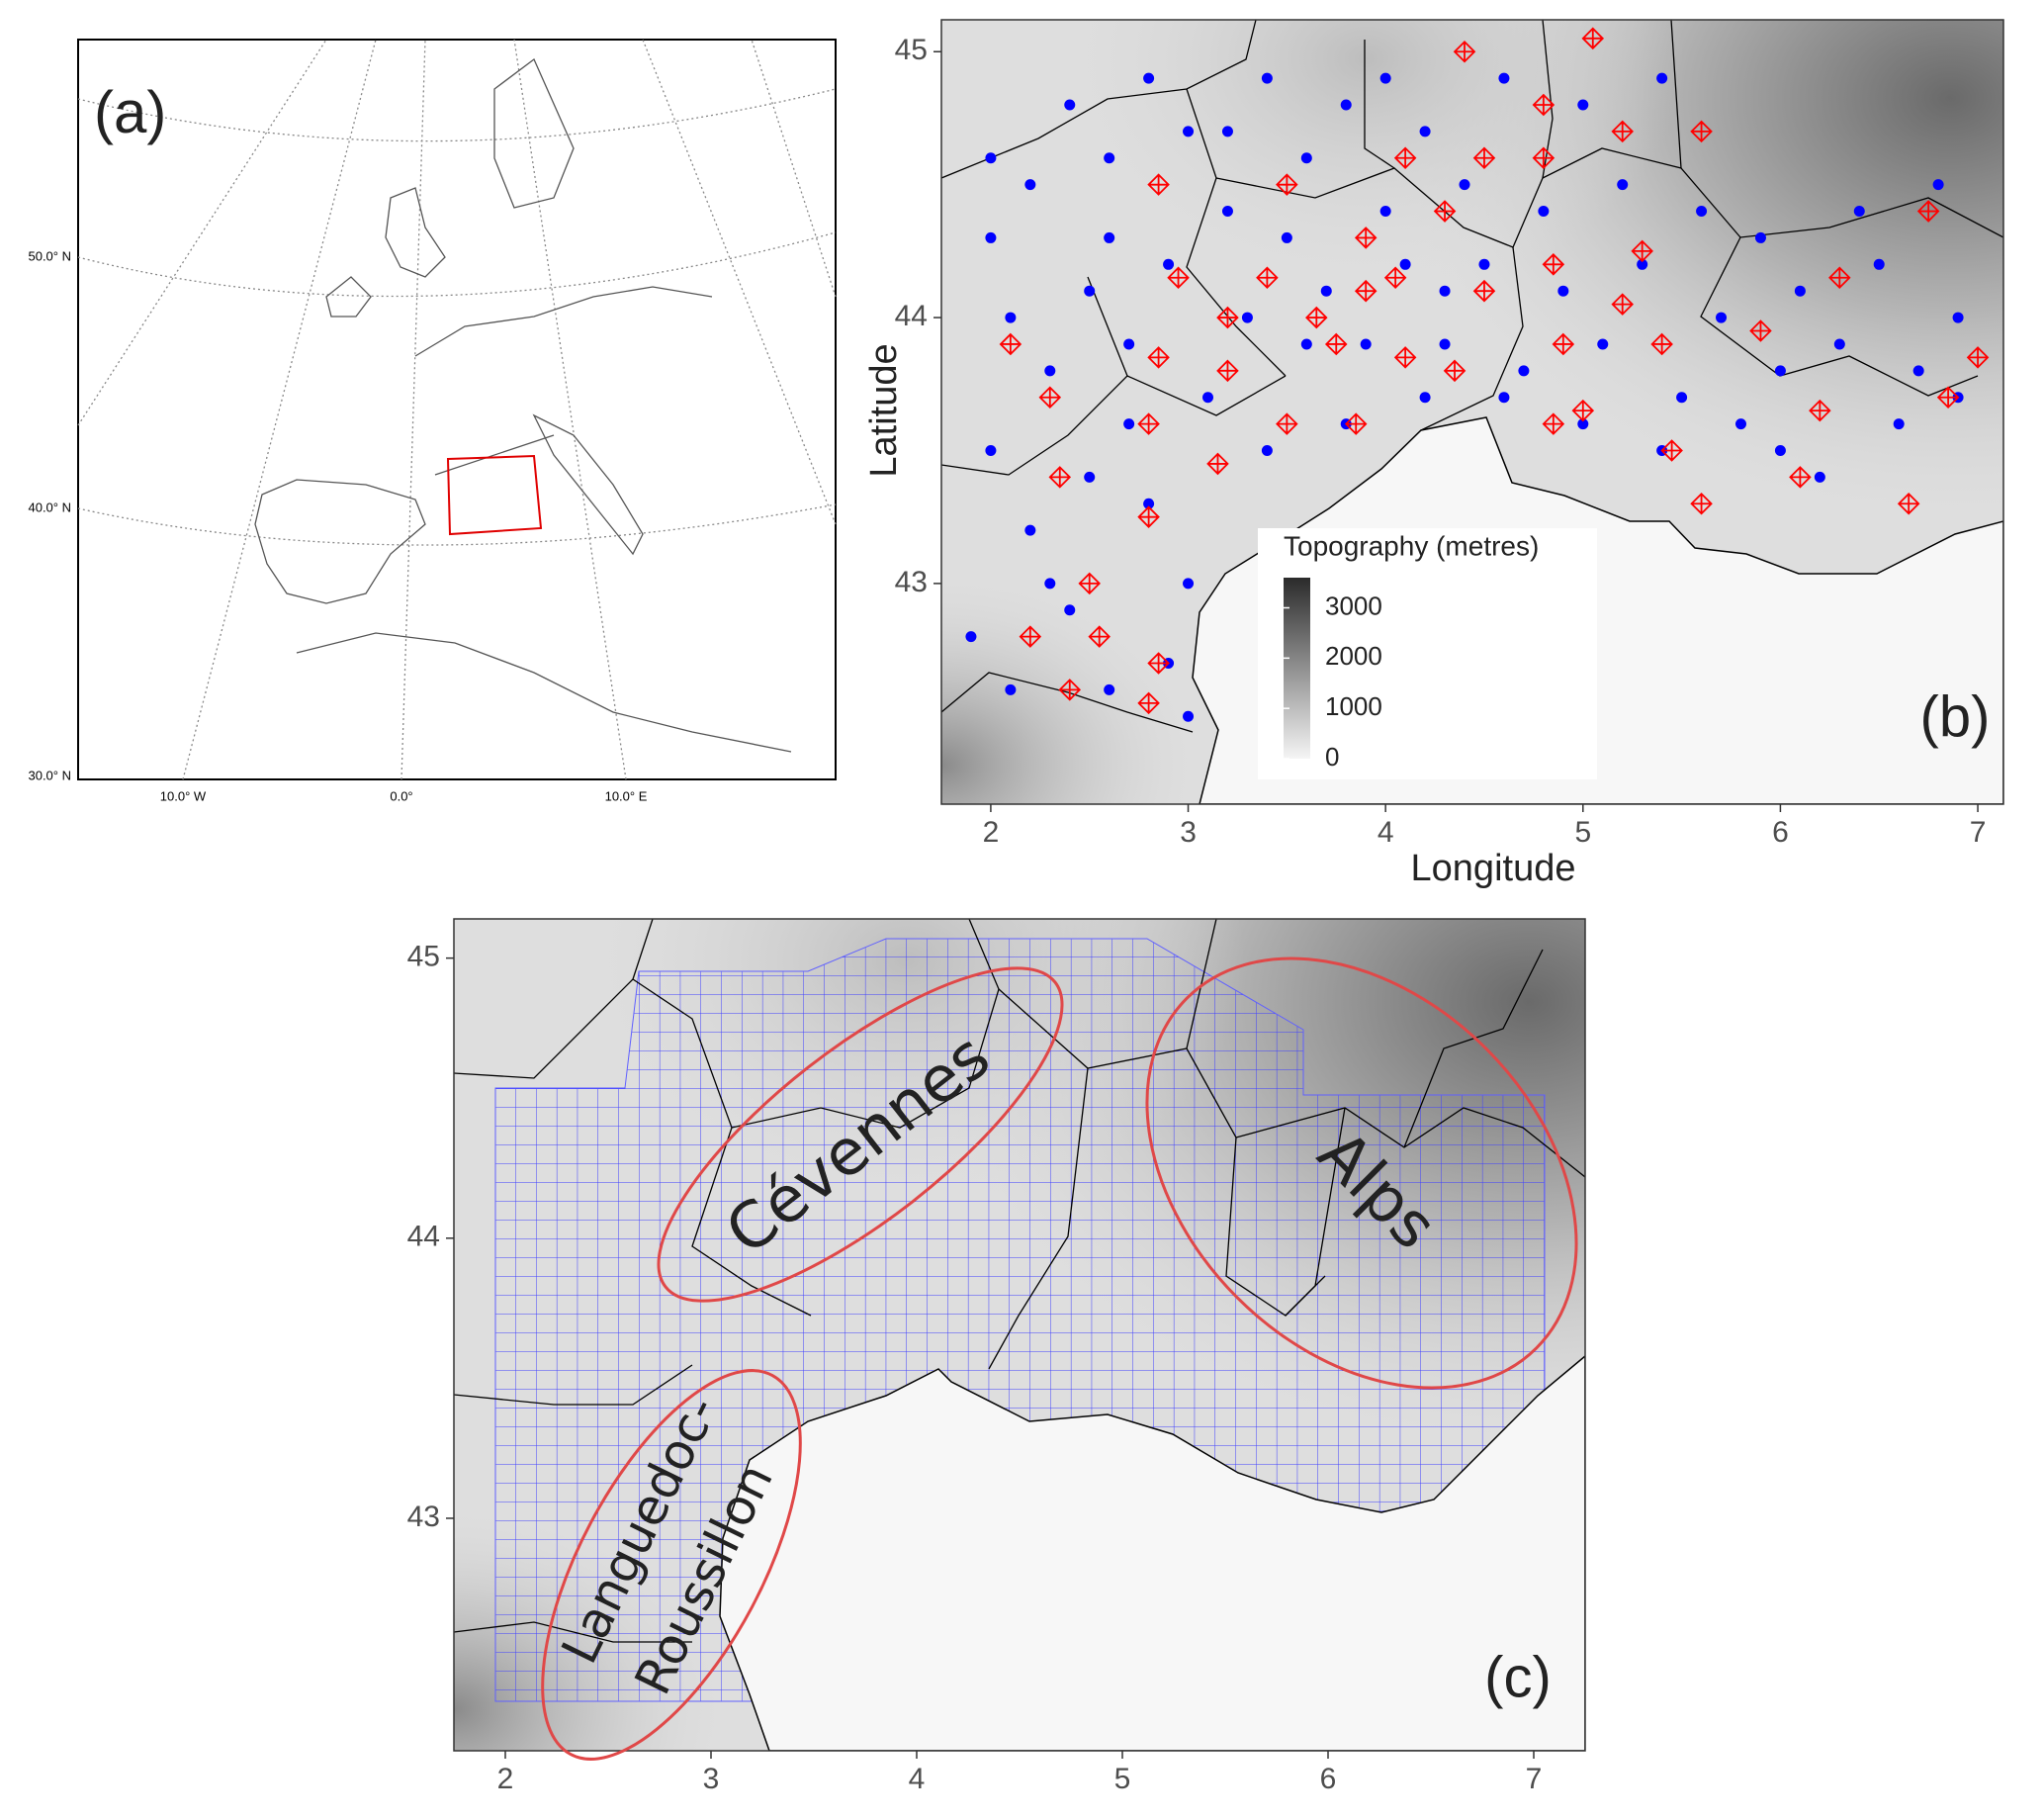 The height and width of the screenshot is (1820, 2044). Describe the element at coordinates (401, 795) in the screenshot. I see `lon-label: 0.0°` at that location.